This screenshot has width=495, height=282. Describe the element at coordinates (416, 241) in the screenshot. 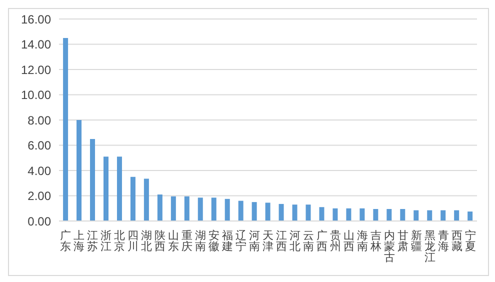

I see `x-tick-label: 新疆` at that location.